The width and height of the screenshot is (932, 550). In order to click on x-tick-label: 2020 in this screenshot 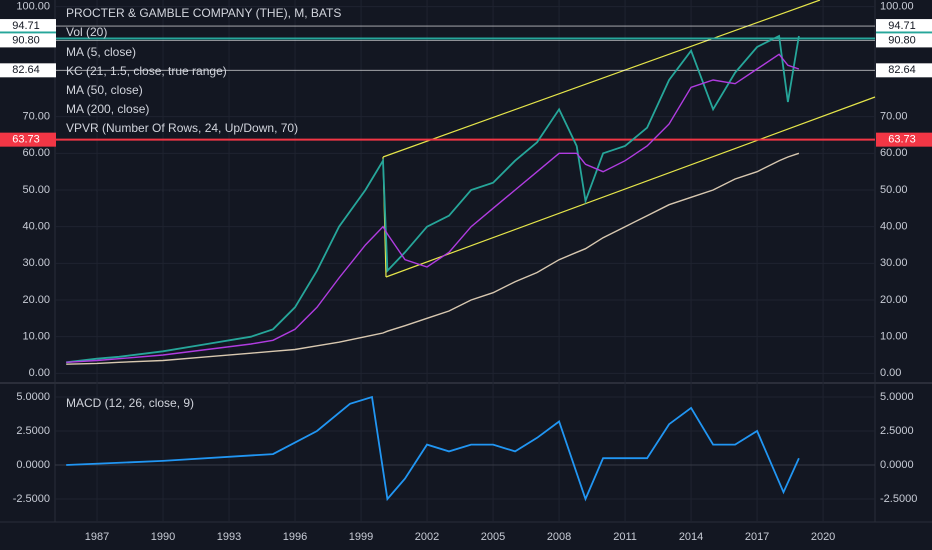, I will do `click(823, 537)`.